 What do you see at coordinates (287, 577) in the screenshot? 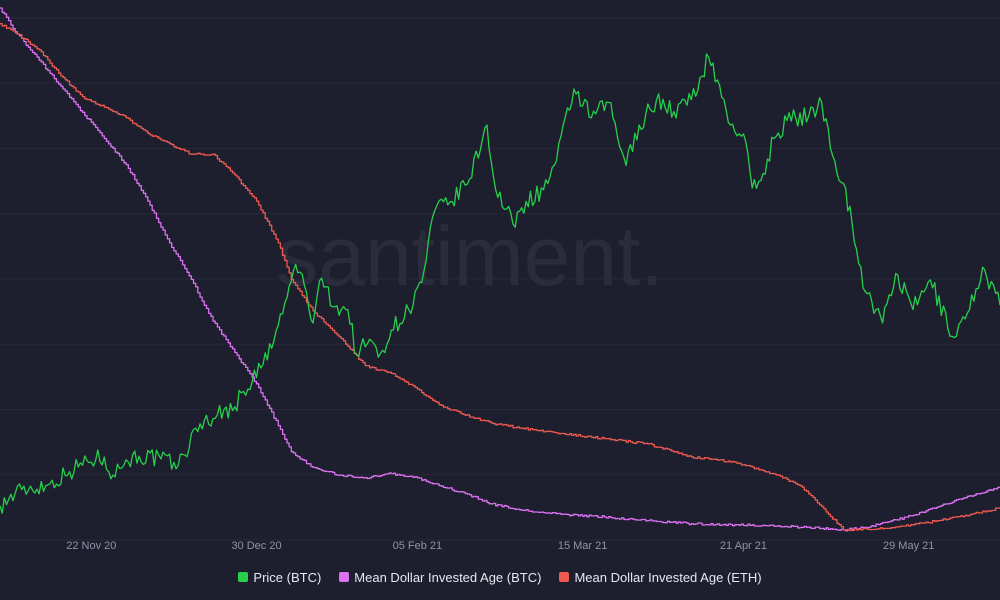
I see `legend-label: Price (BTC)` at bounding box center [287, 577].